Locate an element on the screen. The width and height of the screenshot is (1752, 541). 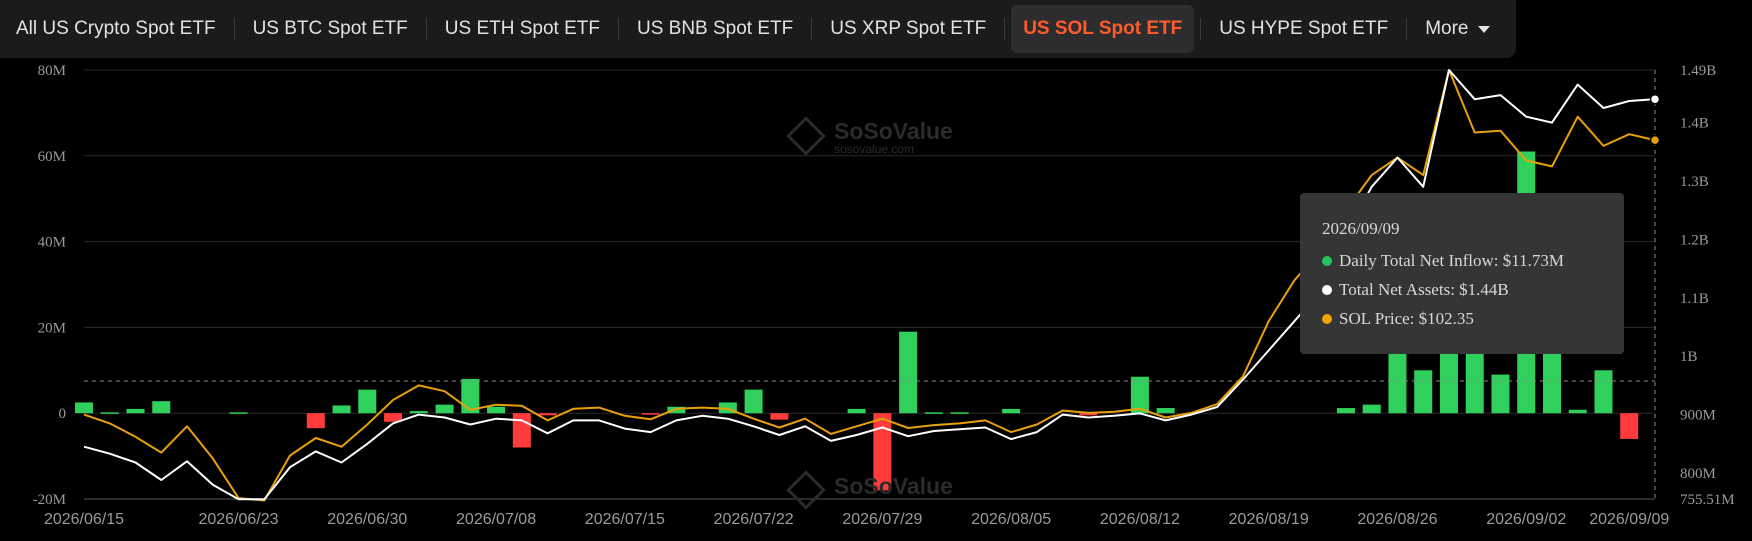
y-left-tick-label: 20M is located at coordinates (52, 328).